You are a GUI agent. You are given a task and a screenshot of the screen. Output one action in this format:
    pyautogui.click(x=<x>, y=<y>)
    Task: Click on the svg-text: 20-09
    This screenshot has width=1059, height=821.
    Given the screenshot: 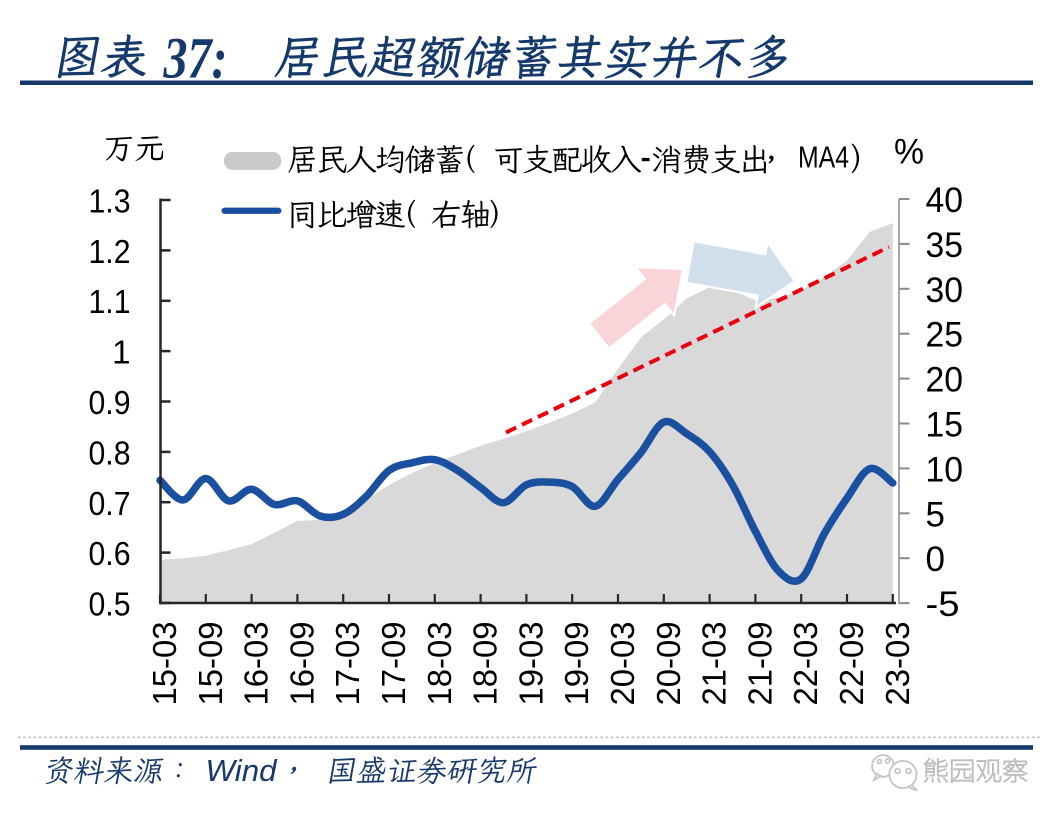 What is the action you would take?
    pyautogui.click(x=668, y=664)
    